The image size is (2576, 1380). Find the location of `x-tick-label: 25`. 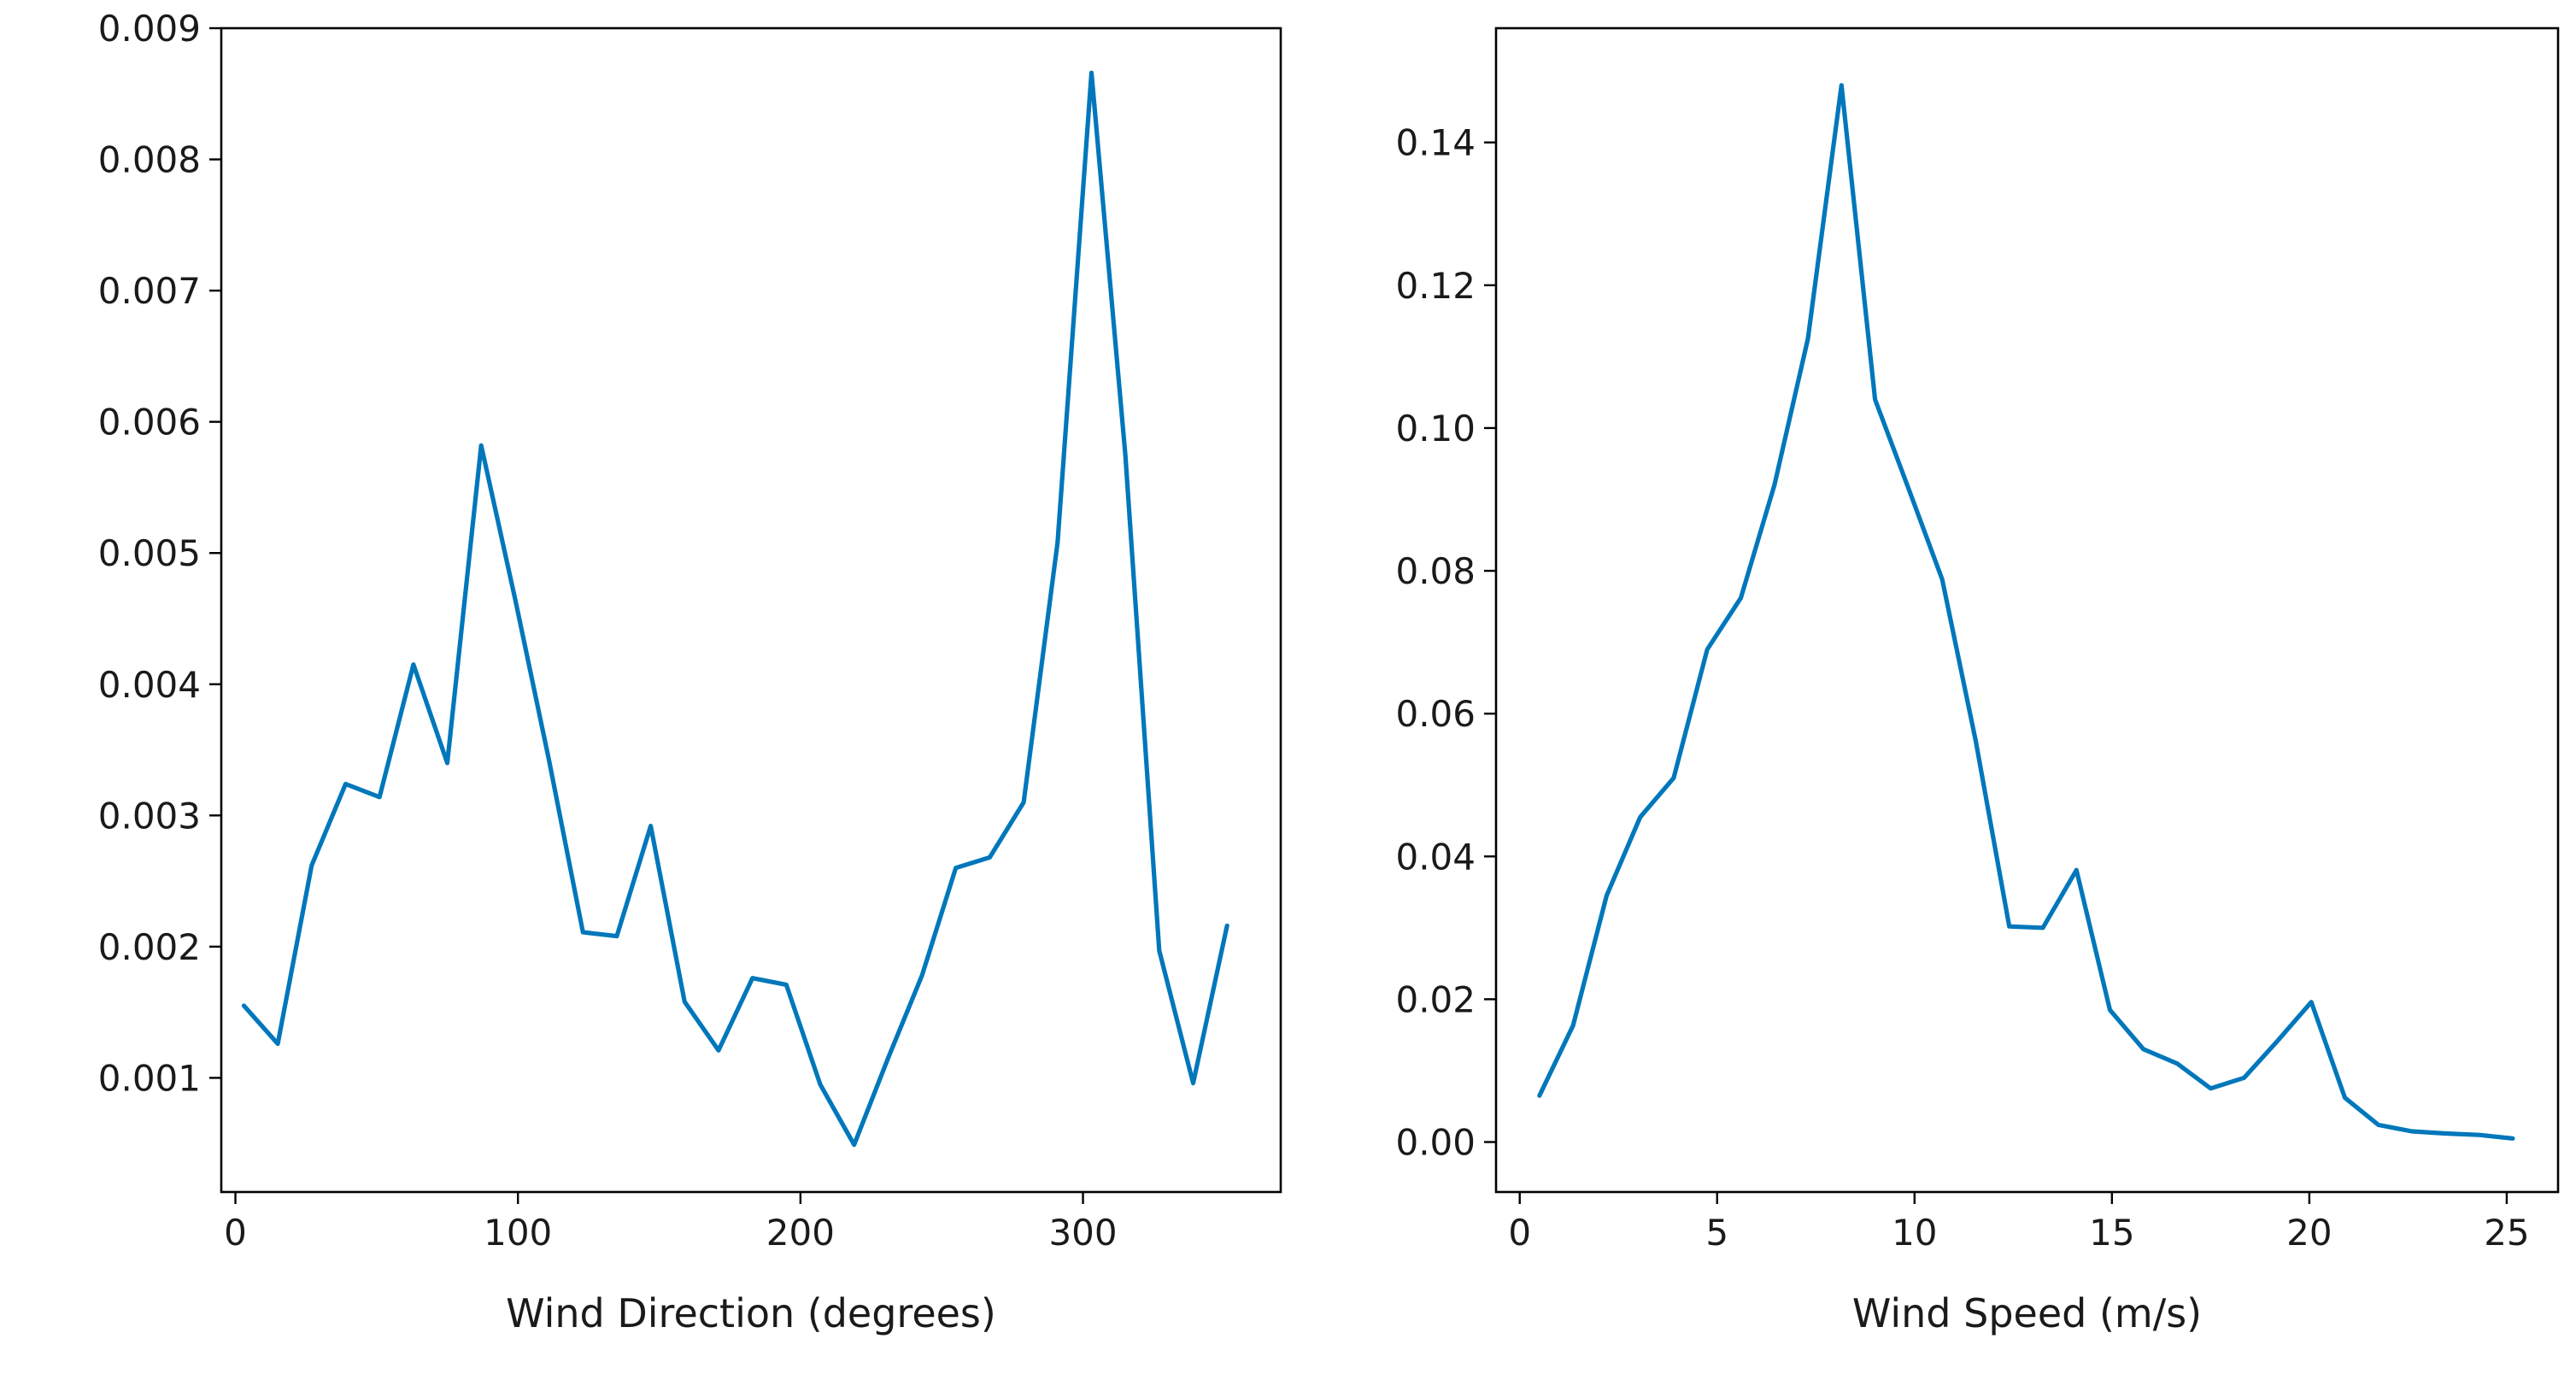

x-tick-label: 25 is located at coordinates (2506, 1233).